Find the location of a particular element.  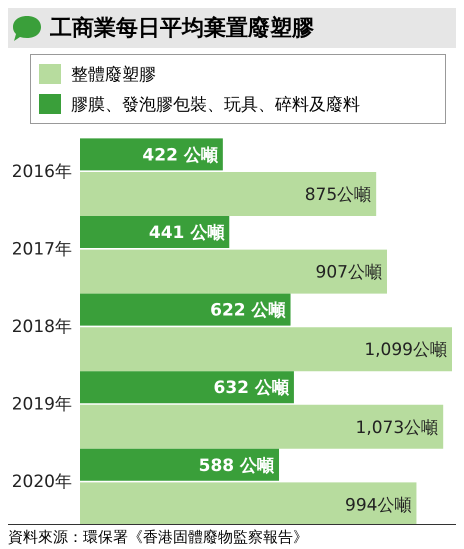

data-label: 875公噸 is located at coordinates (338, 195).